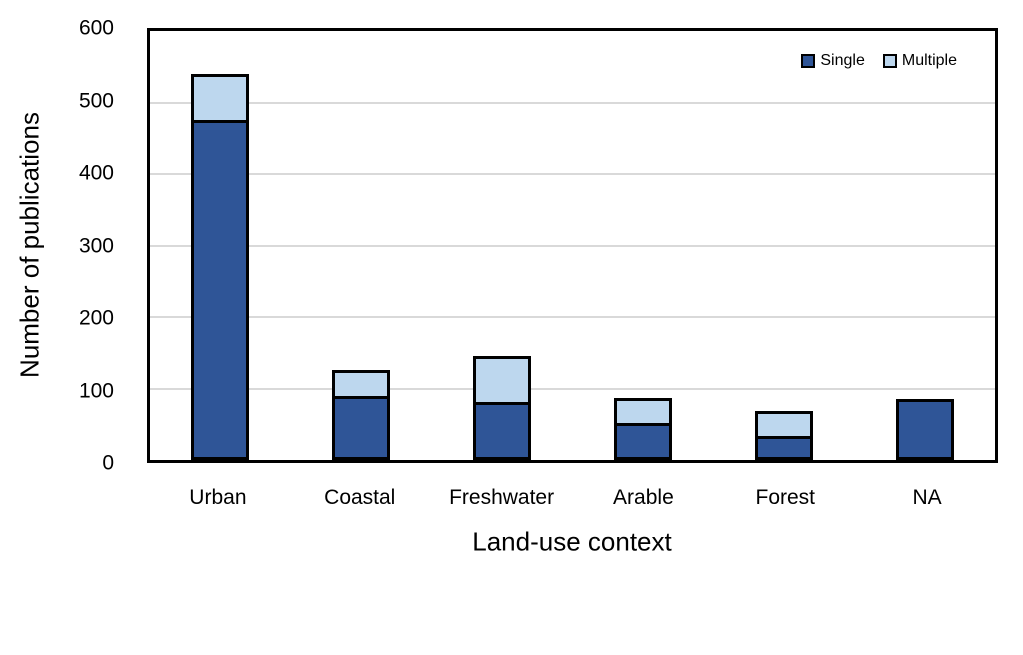  I want to click on bar-segment-single-forest, so click(783, 448).